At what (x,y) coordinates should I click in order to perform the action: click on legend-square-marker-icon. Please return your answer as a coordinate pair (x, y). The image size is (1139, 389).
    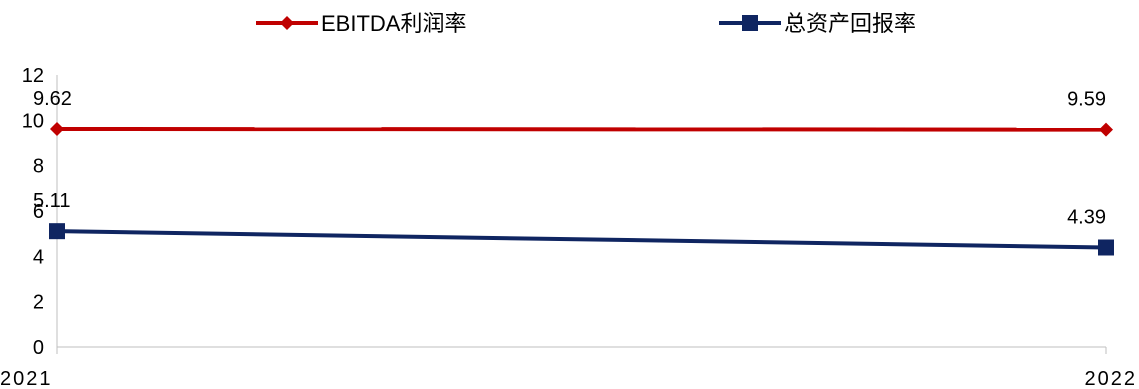
    Looking at the image, I should click on (750, 23).